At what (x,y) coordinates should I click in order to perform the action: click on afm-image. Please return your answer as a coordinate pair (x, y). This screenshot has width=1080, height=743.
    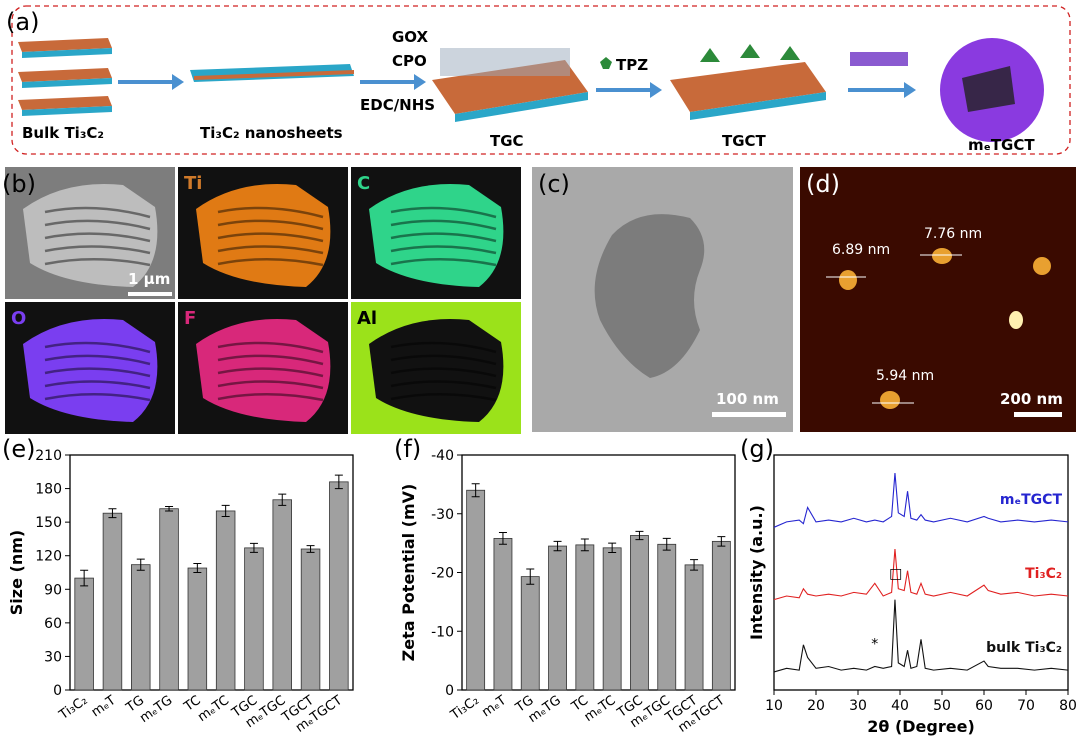
    Looking at the image, I should click on (938, 299).